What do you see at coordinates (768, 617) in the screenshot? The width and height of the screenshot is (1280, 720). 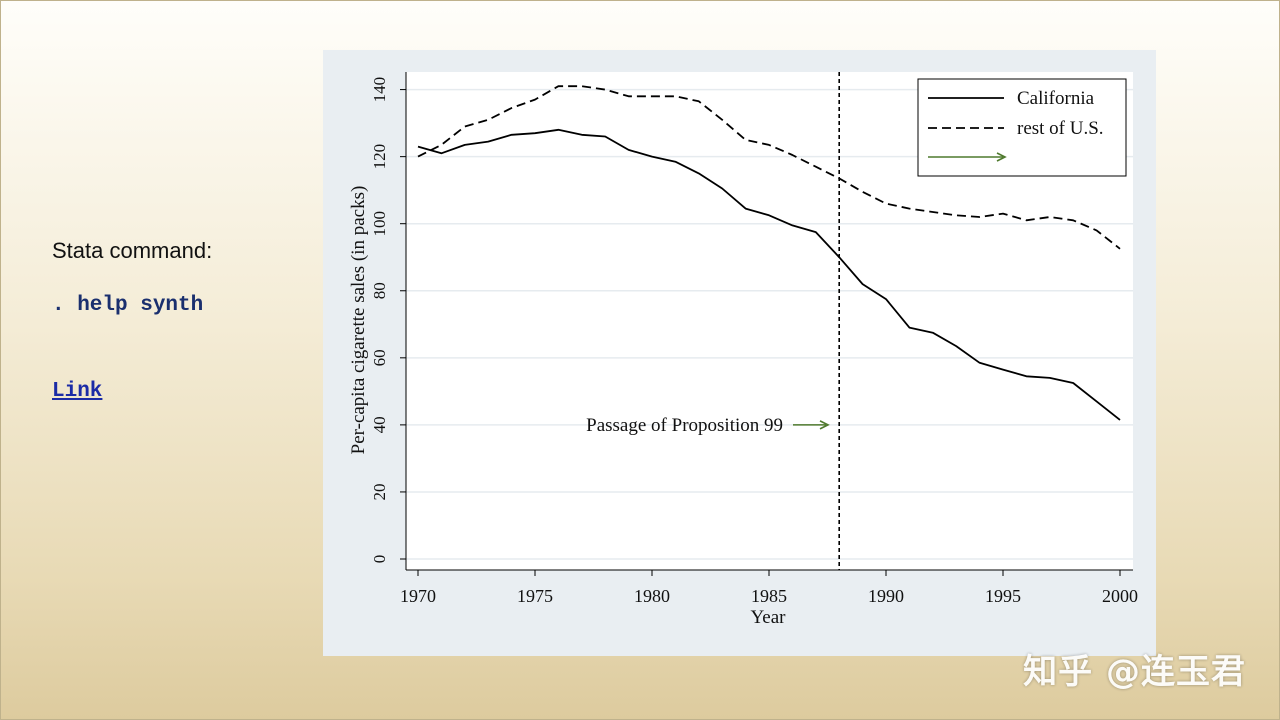 I see `x-axis-title: Year` at bounding box center [768, 617].